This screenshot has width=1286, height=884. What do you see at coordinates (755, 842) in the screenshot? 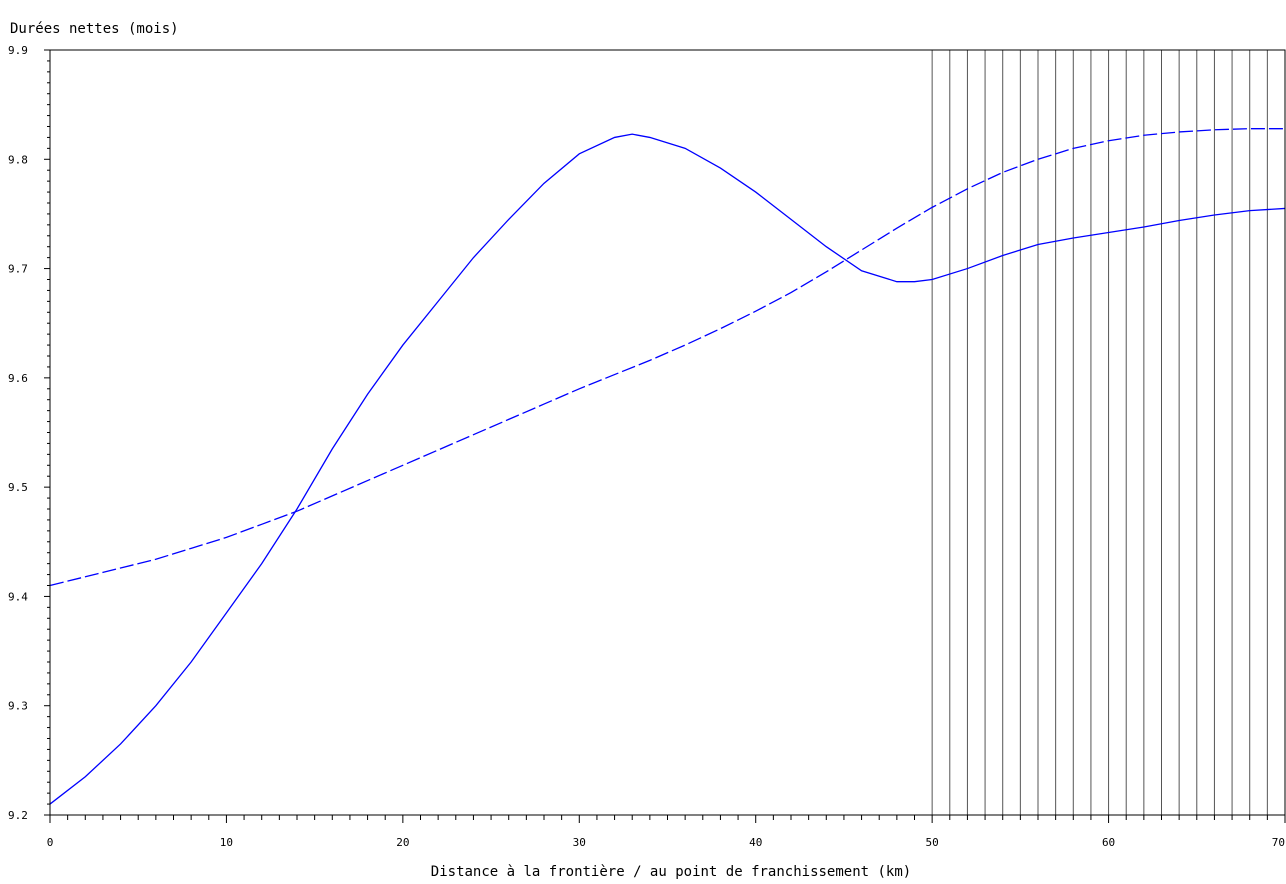
I see `x-tick-label: 40` at bounding box center [755, 842].